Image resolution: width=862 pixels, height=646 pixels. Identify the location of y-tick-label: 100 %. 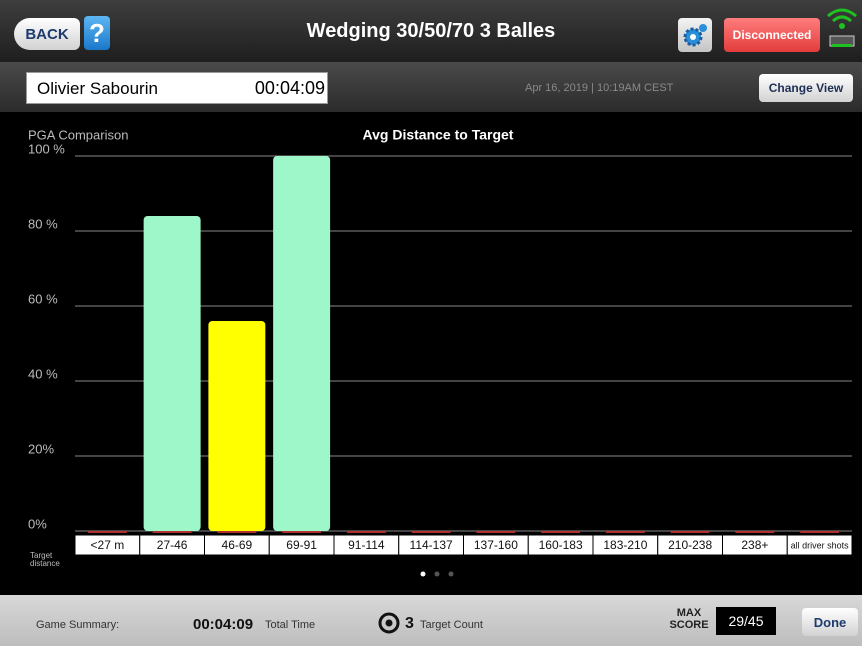
(46, 148).